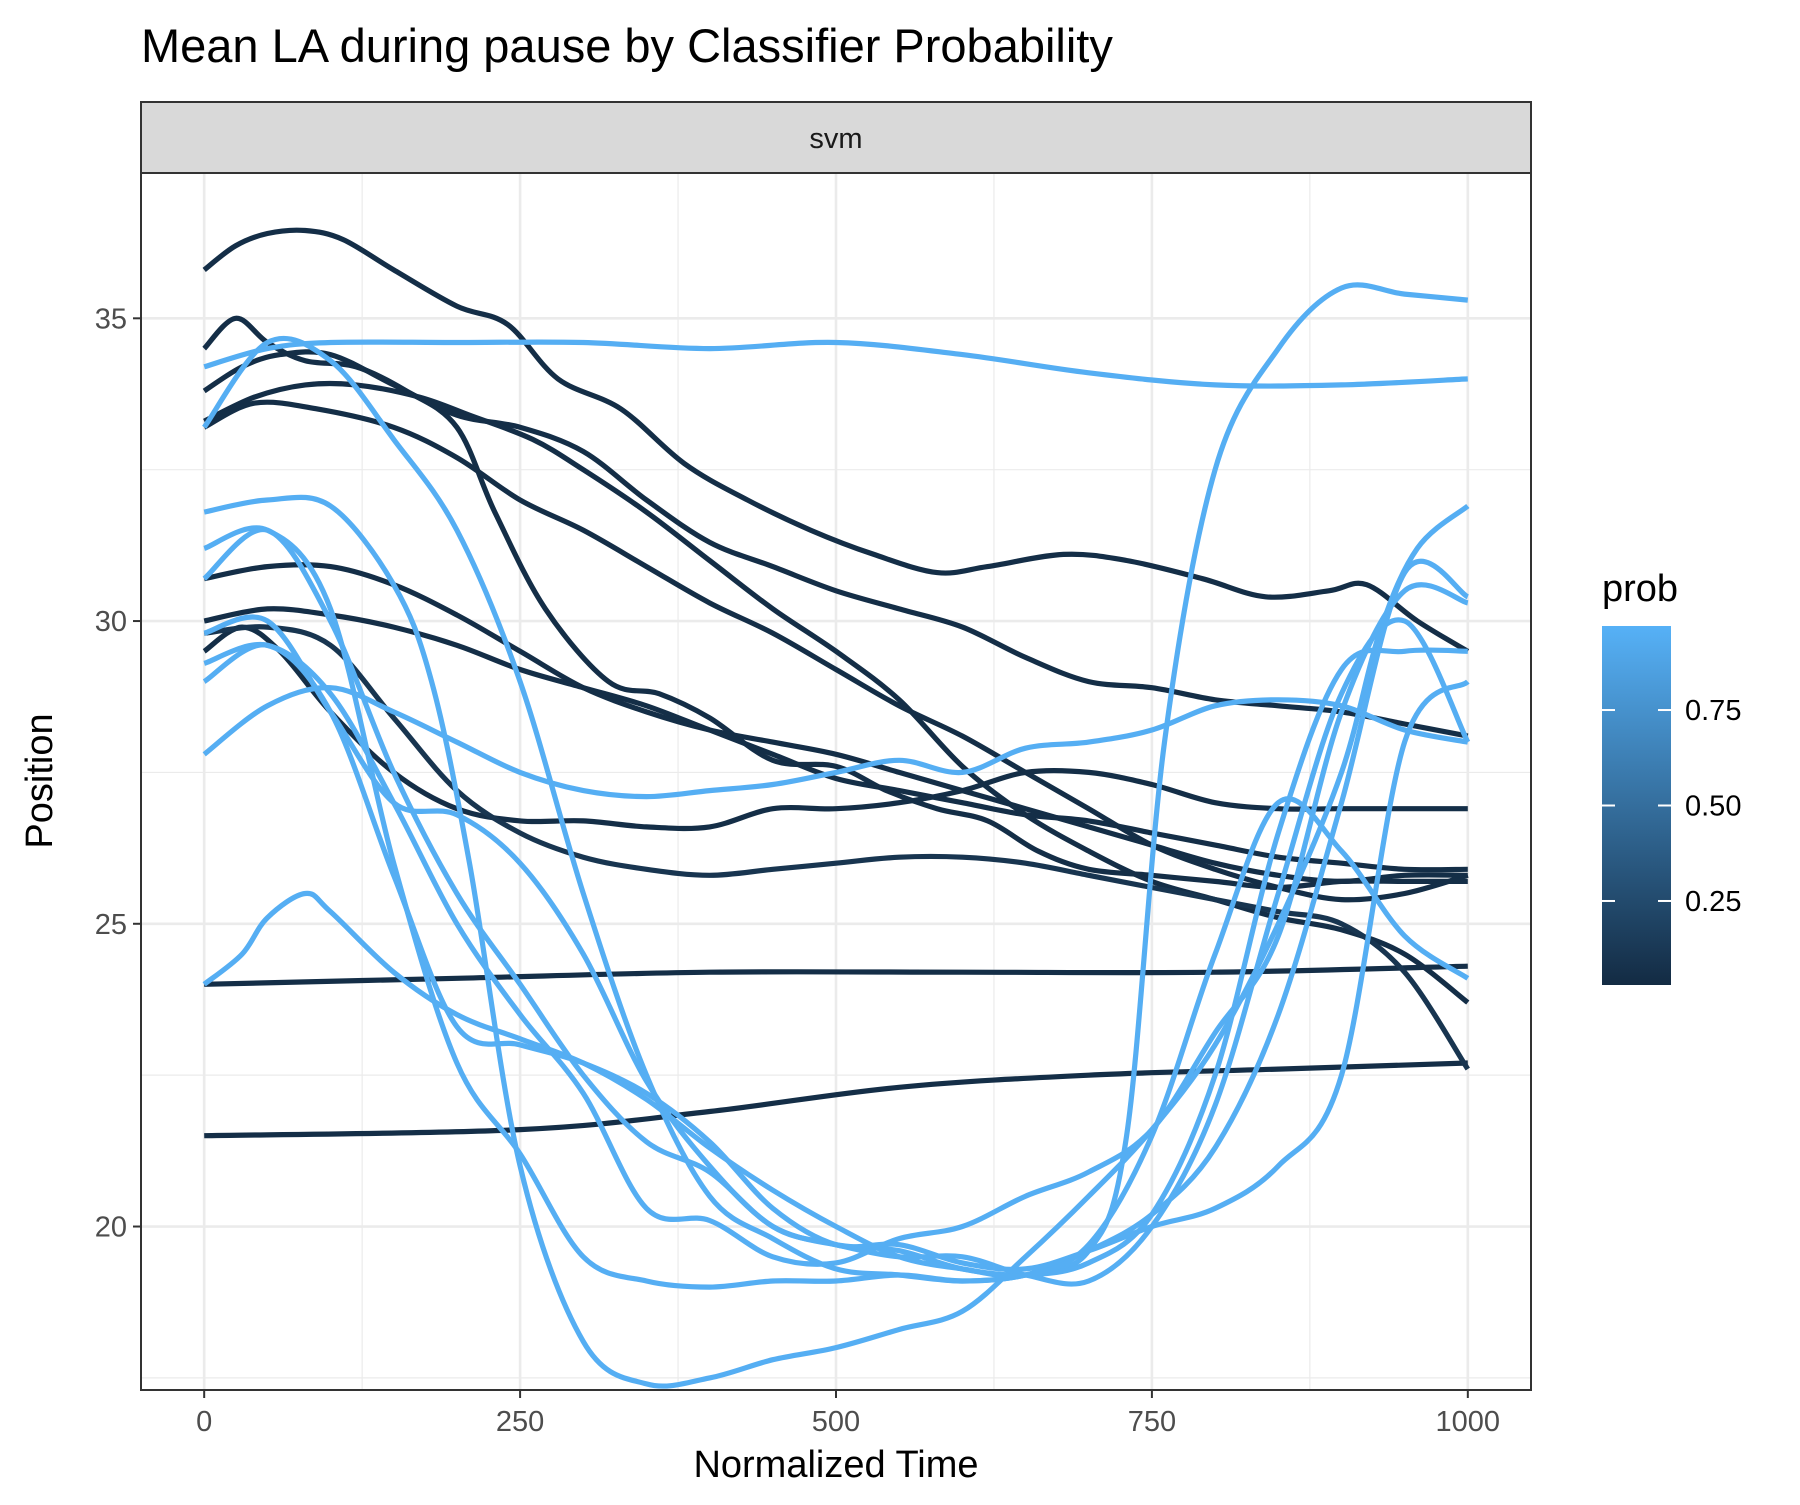 Image resolution: width=1800 pixels, height=1505 pixels. I want to click on facet-strip, so click(836, 137).